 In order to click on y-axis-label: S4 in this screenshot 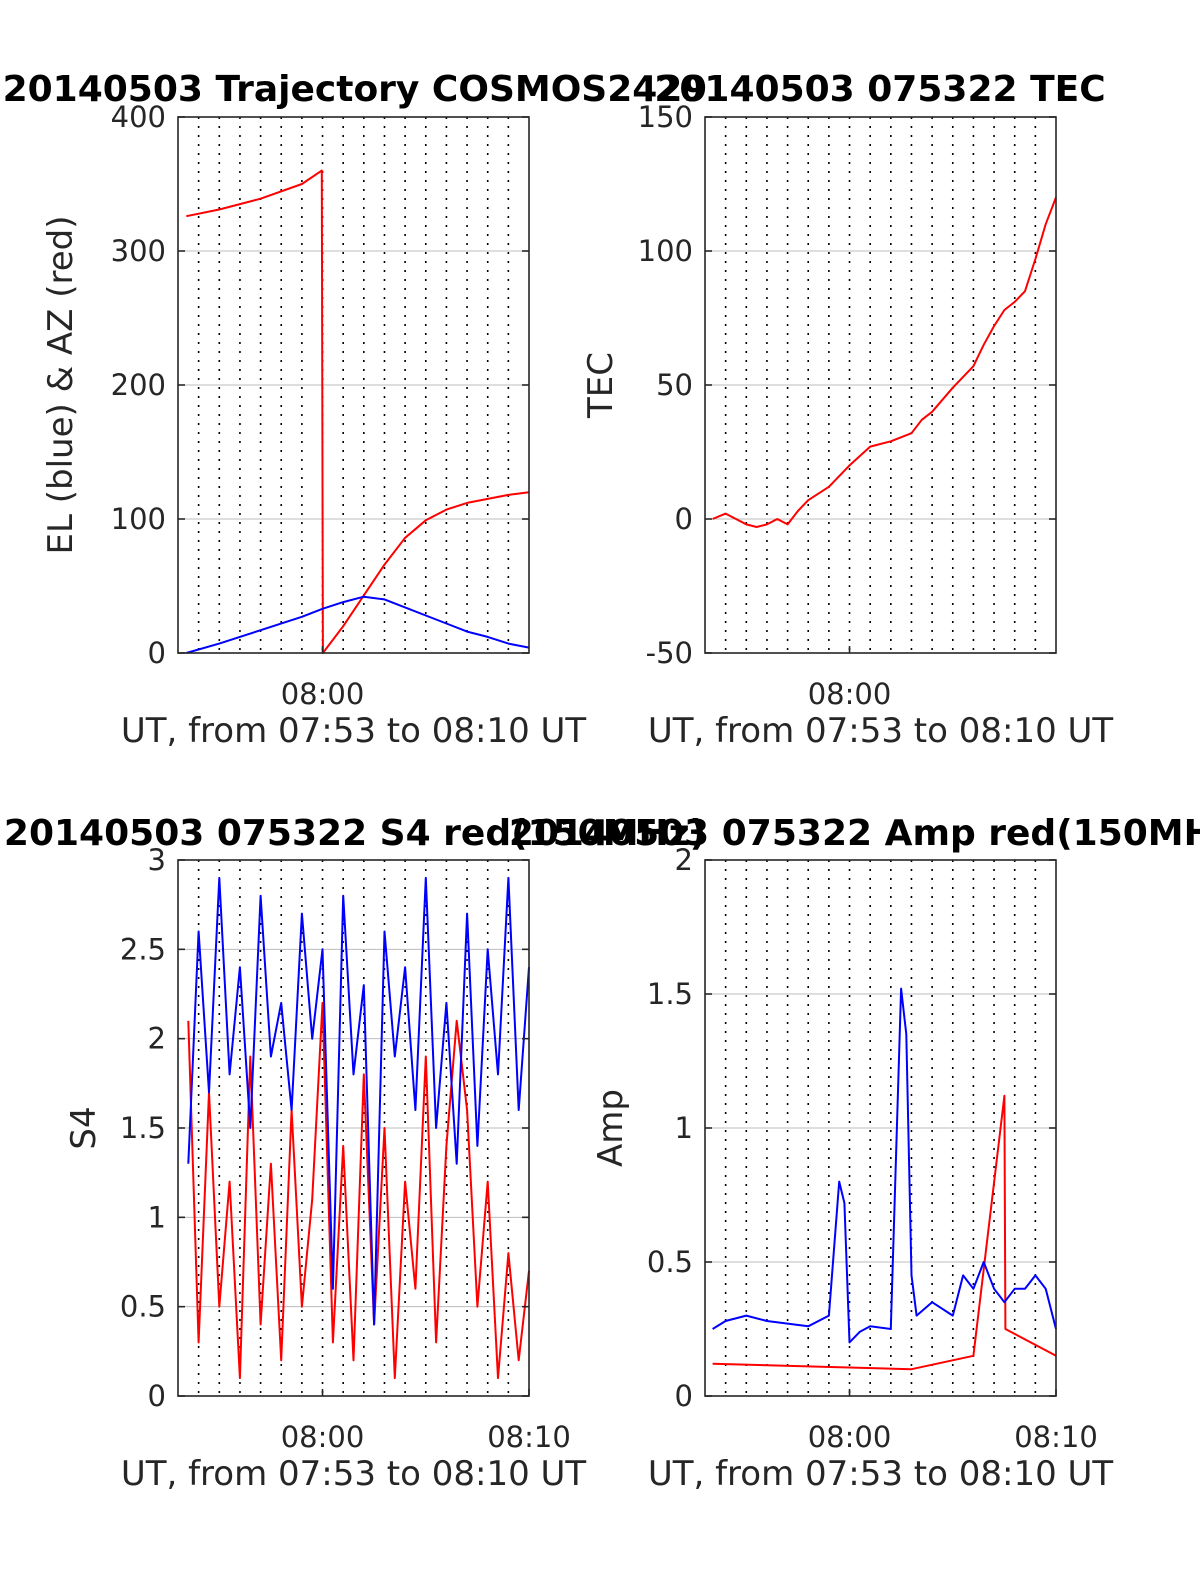, I will do `click(84, 1127)`.